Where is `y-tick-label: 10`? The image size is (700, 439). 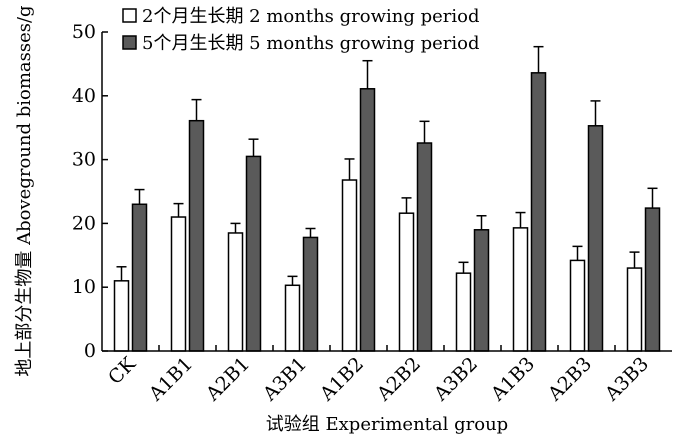 y-tick-label: 10 is located at coordinates (84, 287).